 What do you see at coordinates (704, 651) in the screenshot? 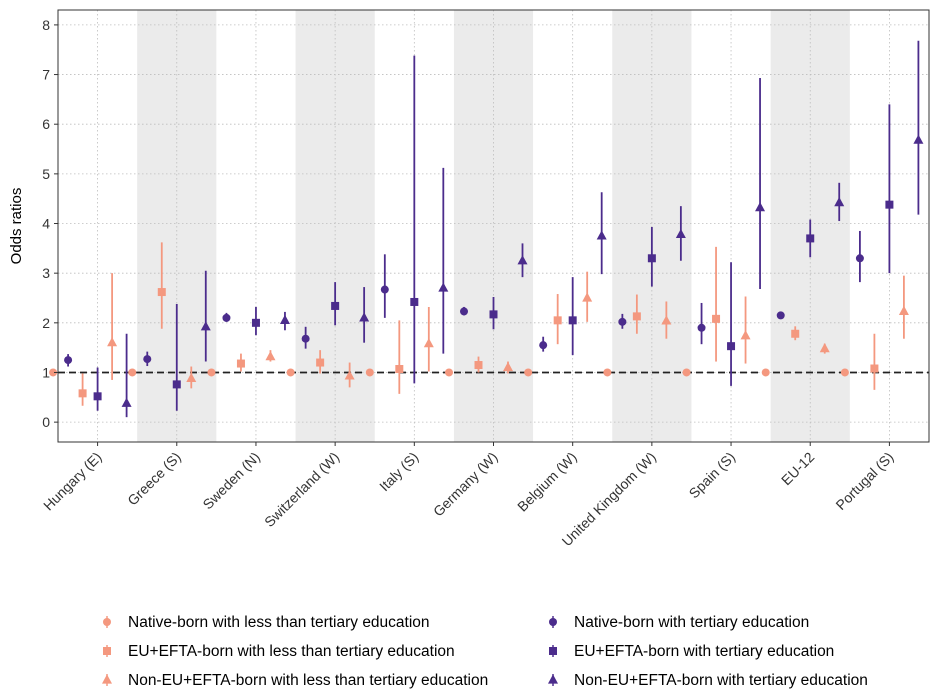
I see `legend-label: EU+EFTA-born with tertiary education` at bounding box center [704, 651].